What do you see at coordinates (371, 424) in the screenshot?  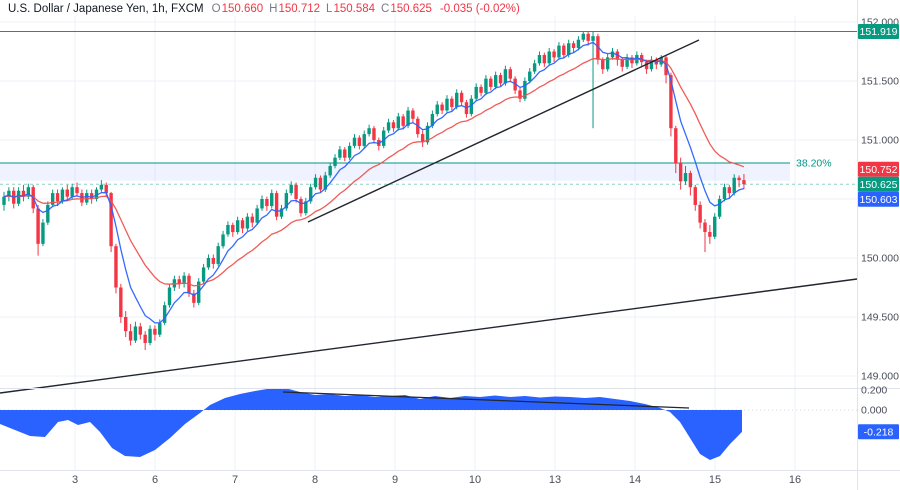 I see `indicator-area` at bounding box center [371, 424].